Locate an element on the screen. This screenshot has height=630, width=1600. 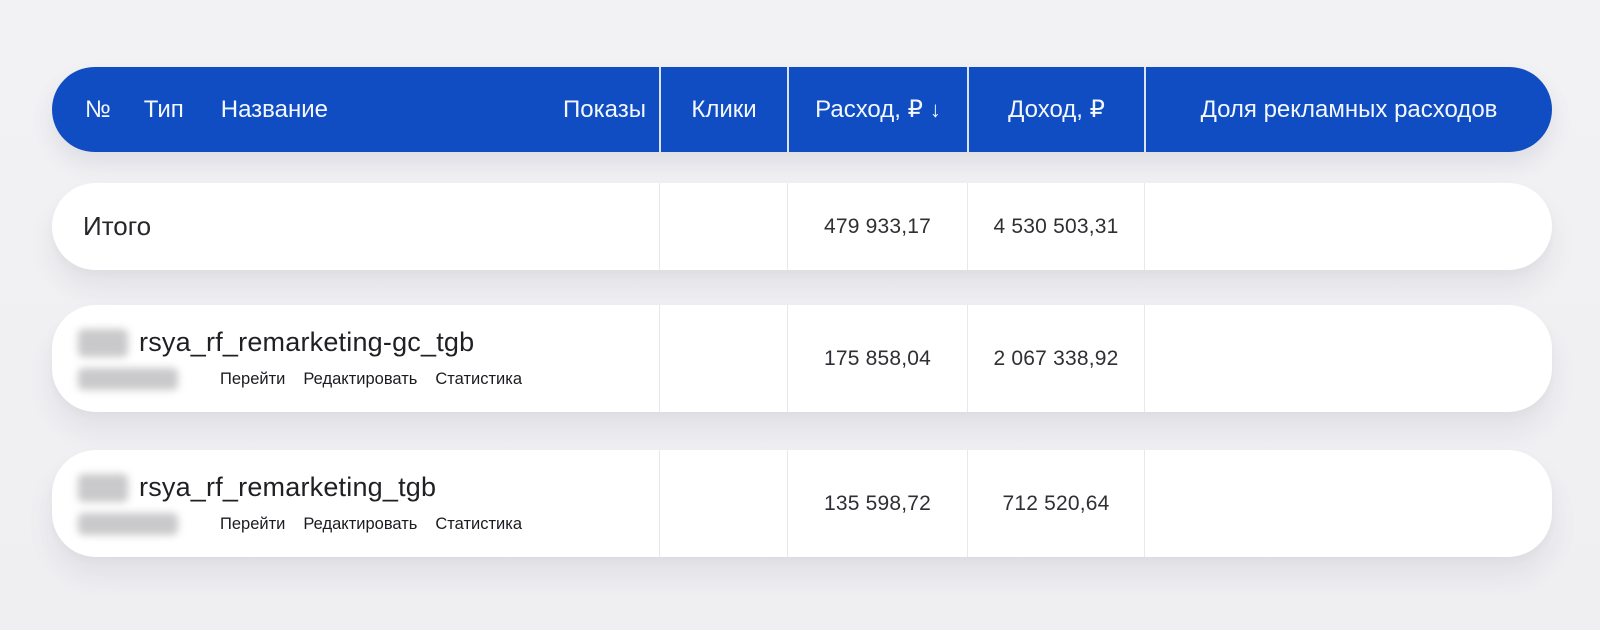
campaign-name-link: rsya_rf_remarketing-gc_tgb is located at coordinates (307, 342).